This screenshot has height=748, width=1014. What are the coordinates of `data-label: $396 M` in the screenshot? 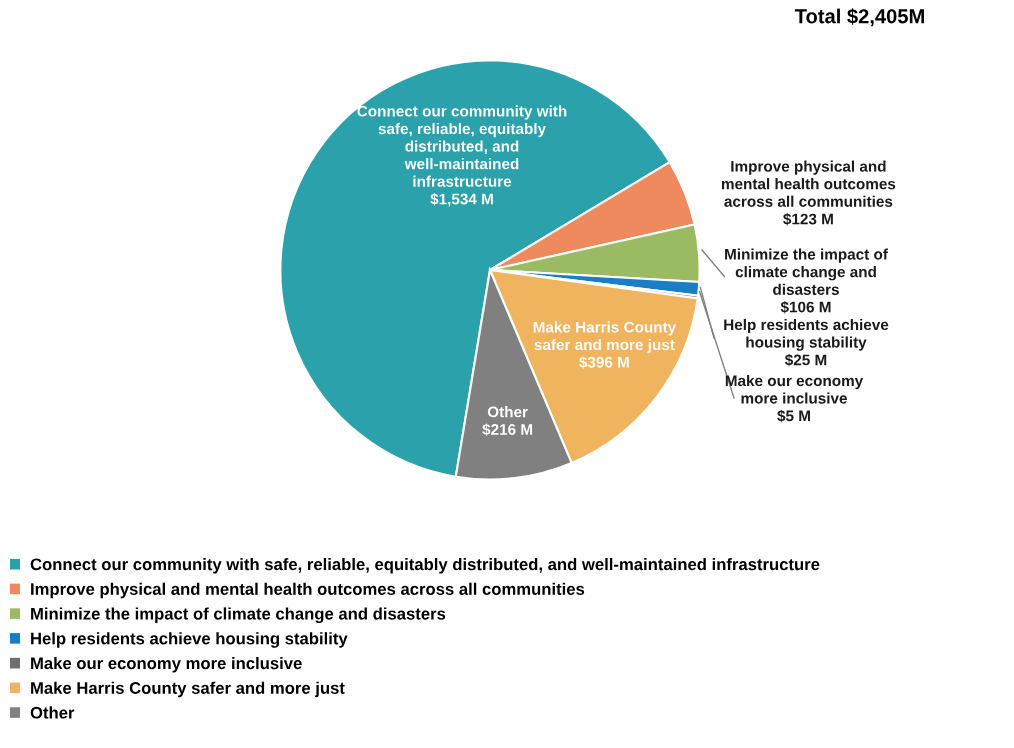 It's located at (604, 362).